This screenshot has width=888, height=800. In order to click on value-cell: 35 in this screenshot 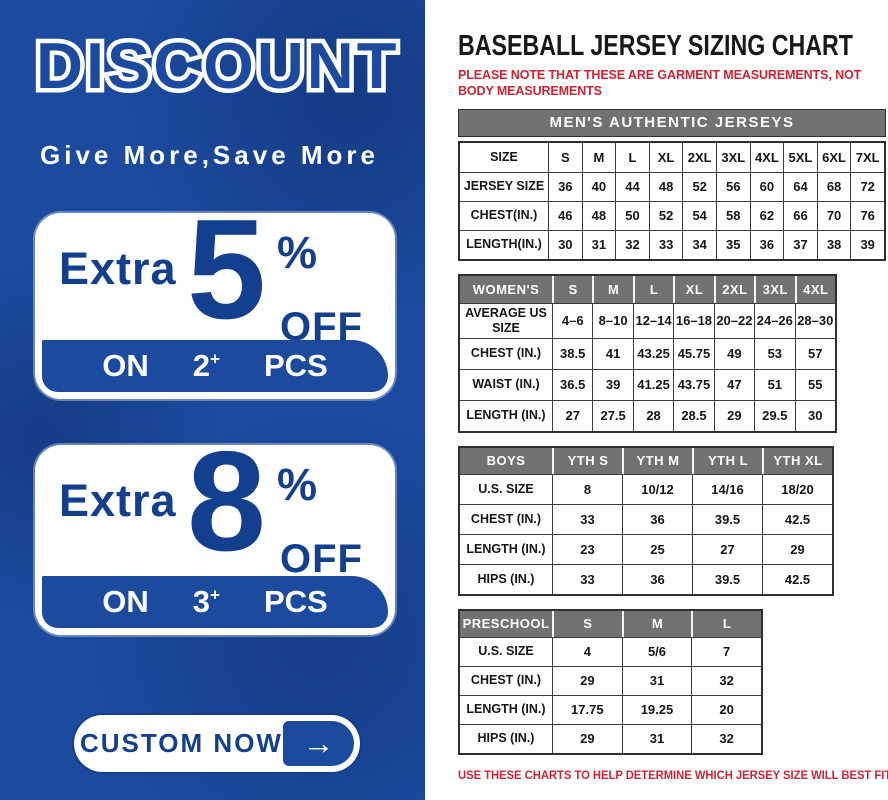, I will do `click(732, 244)`.